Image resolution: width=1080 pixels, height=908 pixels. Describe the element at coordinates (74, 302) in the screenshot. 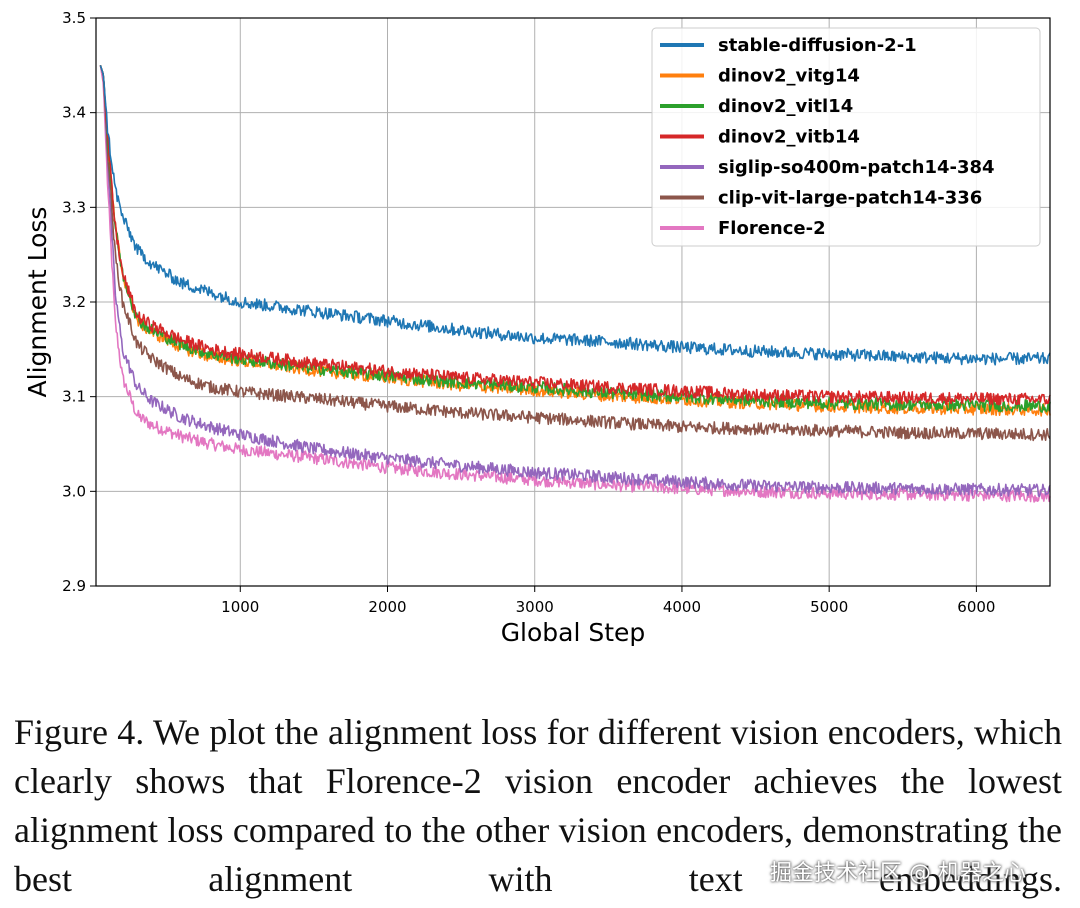

I see `y-tick-label: 3.2` at that location.